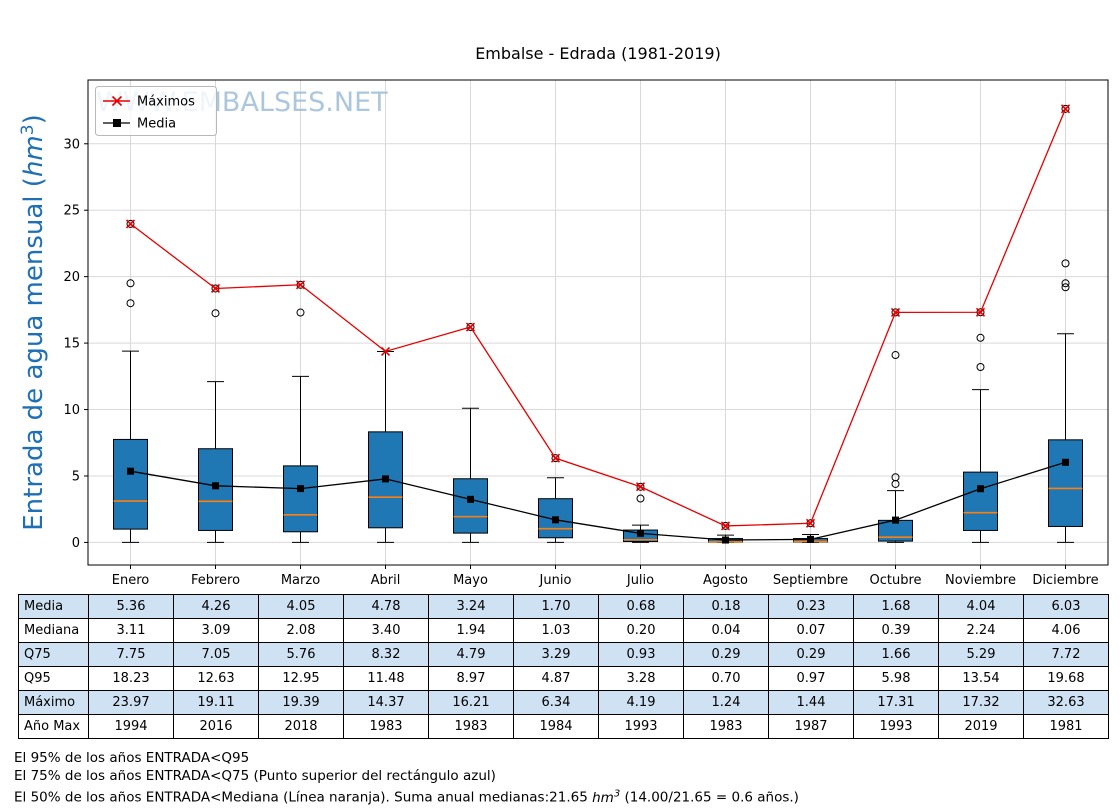 Image resolution: width=1120 pixels, height=810 pixels. I want to click on stat-value-cell: 19.11, so click(216, 702).